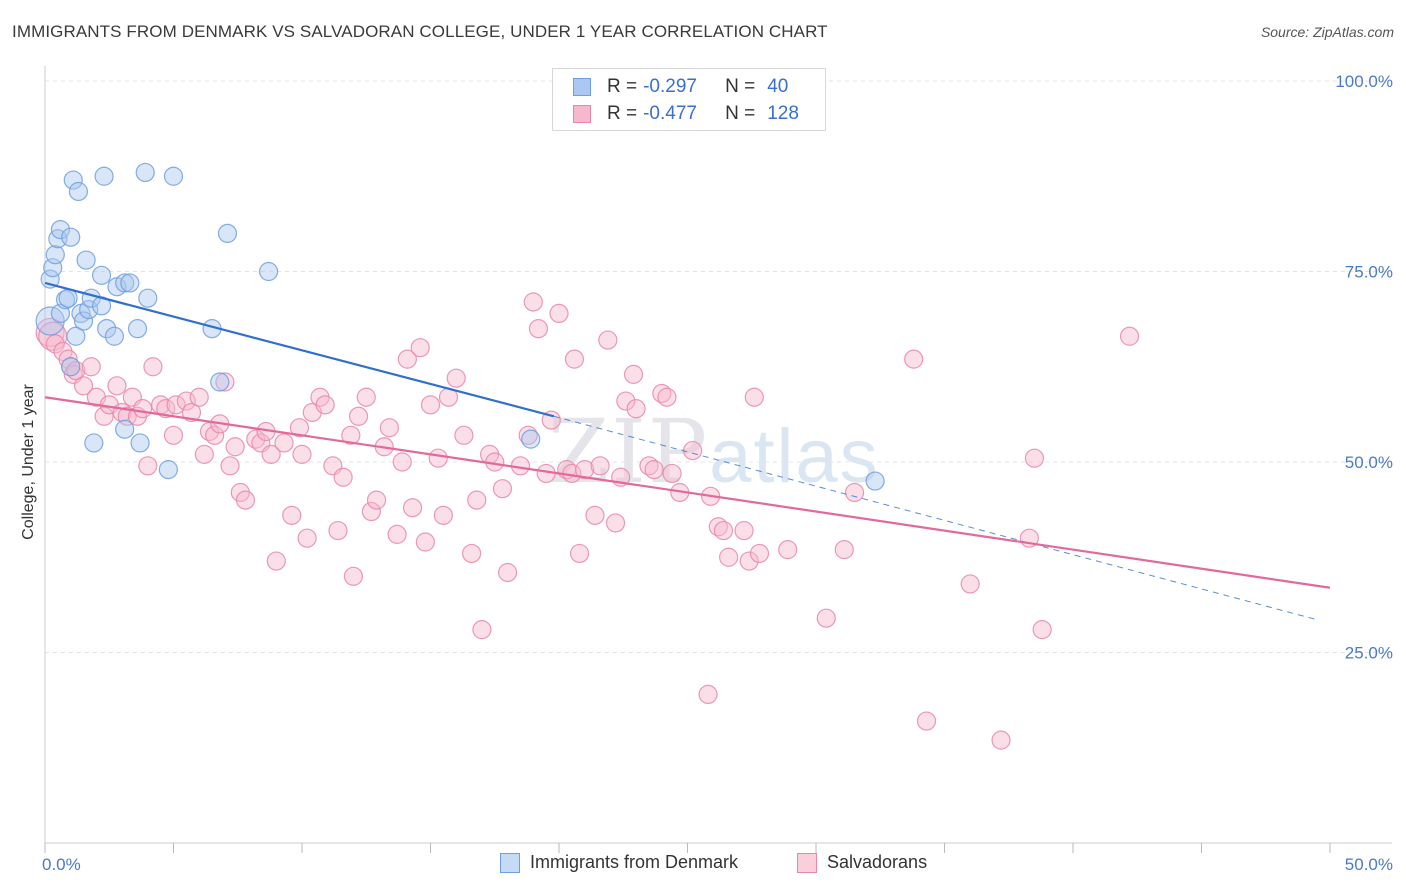 The width and height of the screenshot is (1406, 892). Describe the element at coordinates (622, 86) in the screenshot. I see `legend-r-label: R =` at that location.